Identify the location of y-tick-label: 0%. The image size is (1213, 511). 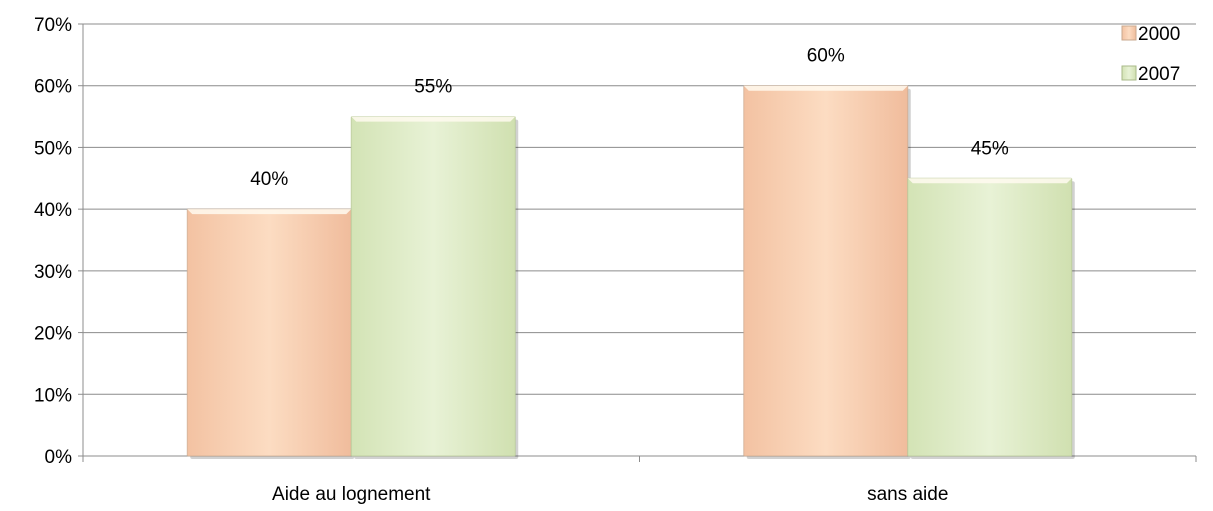
(59, 457).